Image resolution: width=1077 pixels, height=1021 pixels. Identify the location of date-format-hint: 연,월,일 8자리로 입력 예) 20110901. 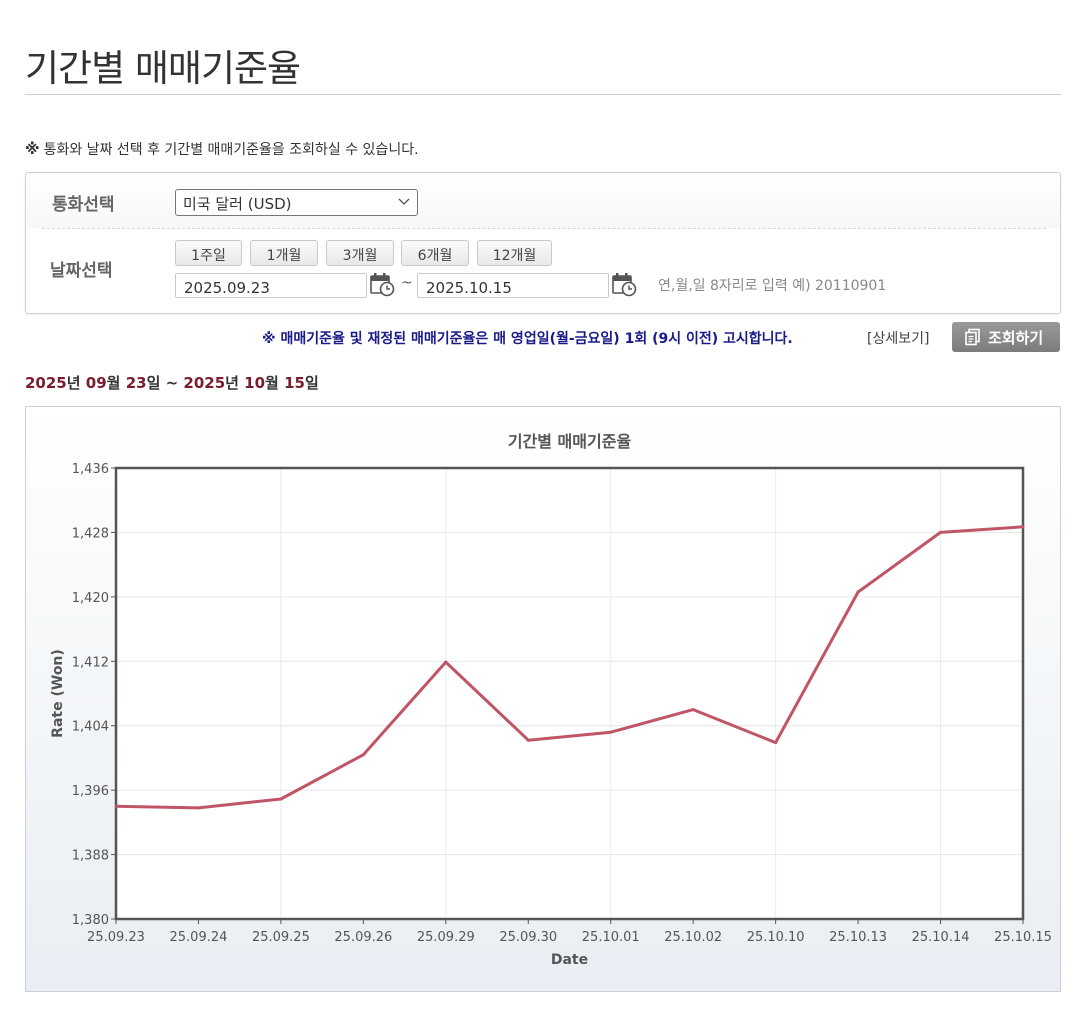
(772, 286).